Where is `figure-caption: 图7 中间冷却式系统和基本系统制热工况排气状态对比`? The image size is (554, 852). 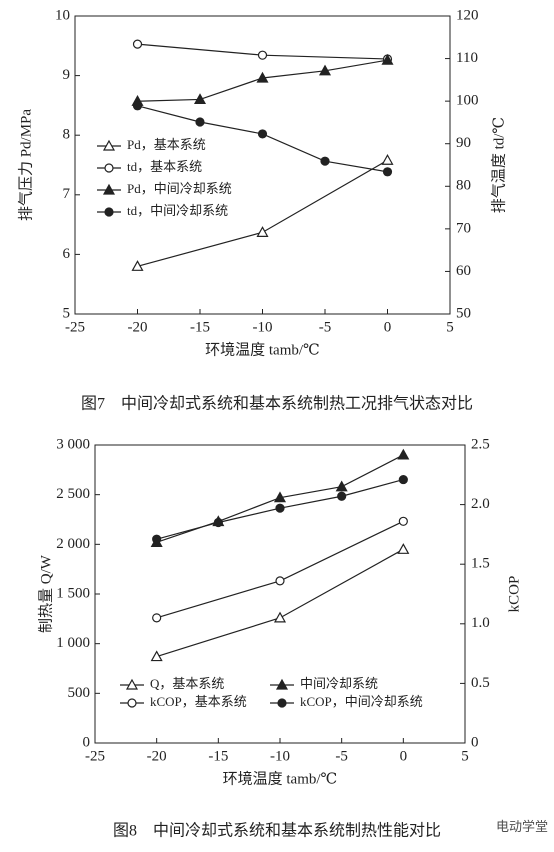
figure-caption: 图7 中间冷却式系统和基本系统制热工况排气状态对比 is located at coordinates (277, 404).